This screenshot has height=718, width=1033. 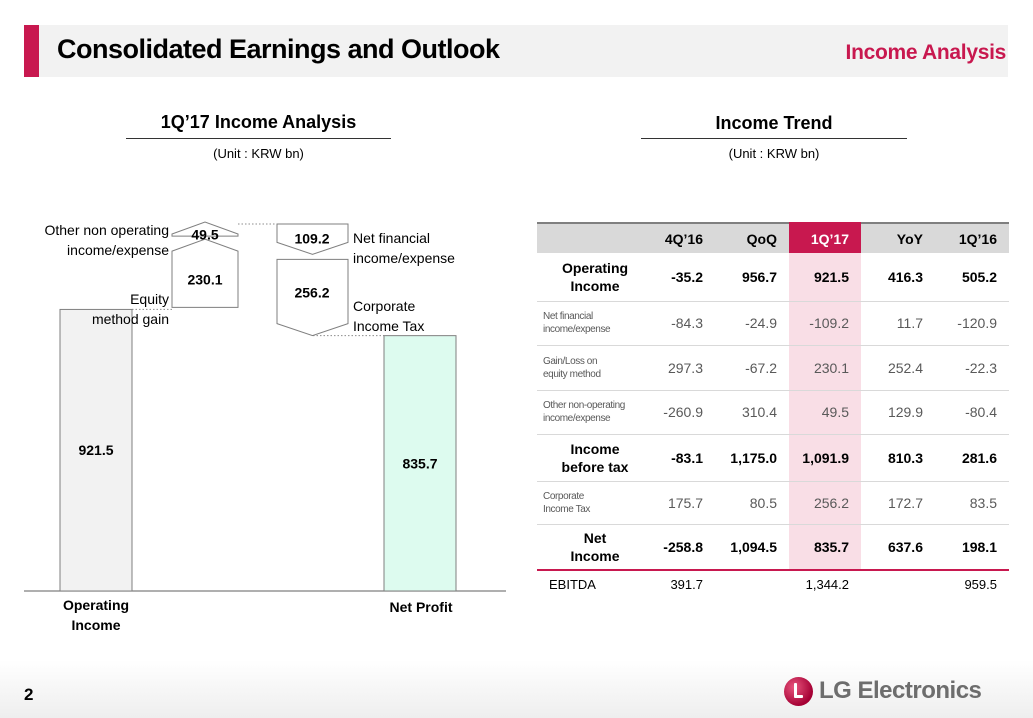 What do you see at coordinates (898, 412) in the screenshot?
I see `table-cell: 129.9` at bounding box center [898, 412].